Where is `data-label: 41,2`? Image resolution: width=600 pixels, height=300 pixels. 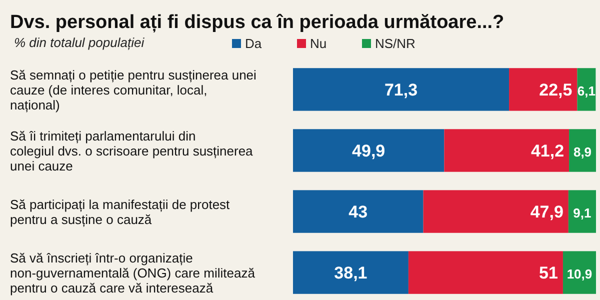
data-label: 41,2 is located at coordinates (547, 150).